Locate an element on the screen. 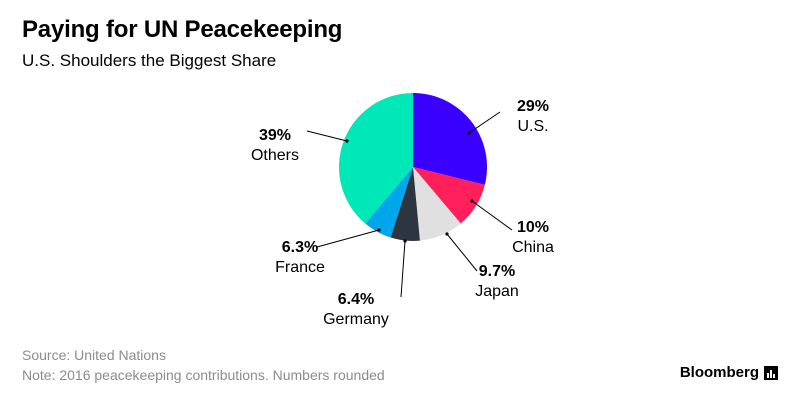 The image size is (800, 404). slice-name-label: Germany is located at coordinates (356, 319).